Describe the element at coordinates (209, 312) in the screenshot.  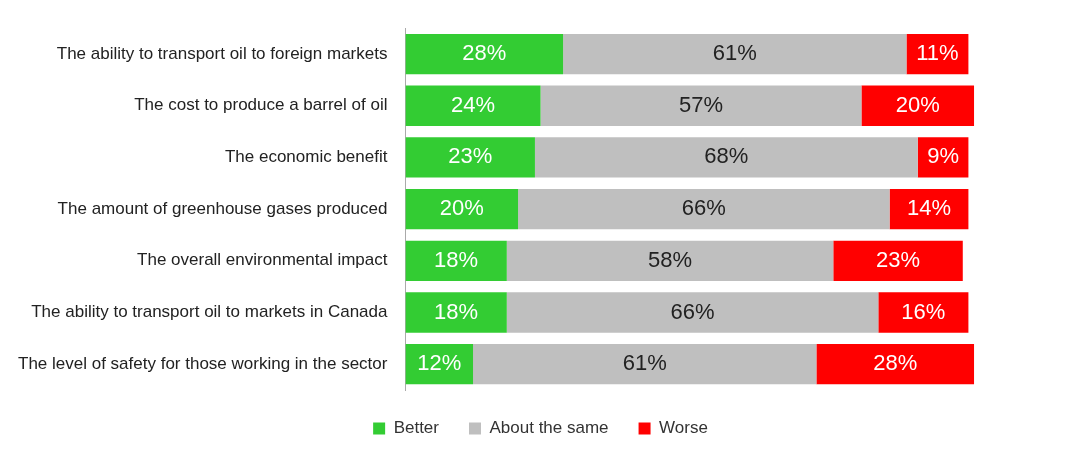
I see `y-tick-label: The ability to transport oil to markets in Canada` at that location.